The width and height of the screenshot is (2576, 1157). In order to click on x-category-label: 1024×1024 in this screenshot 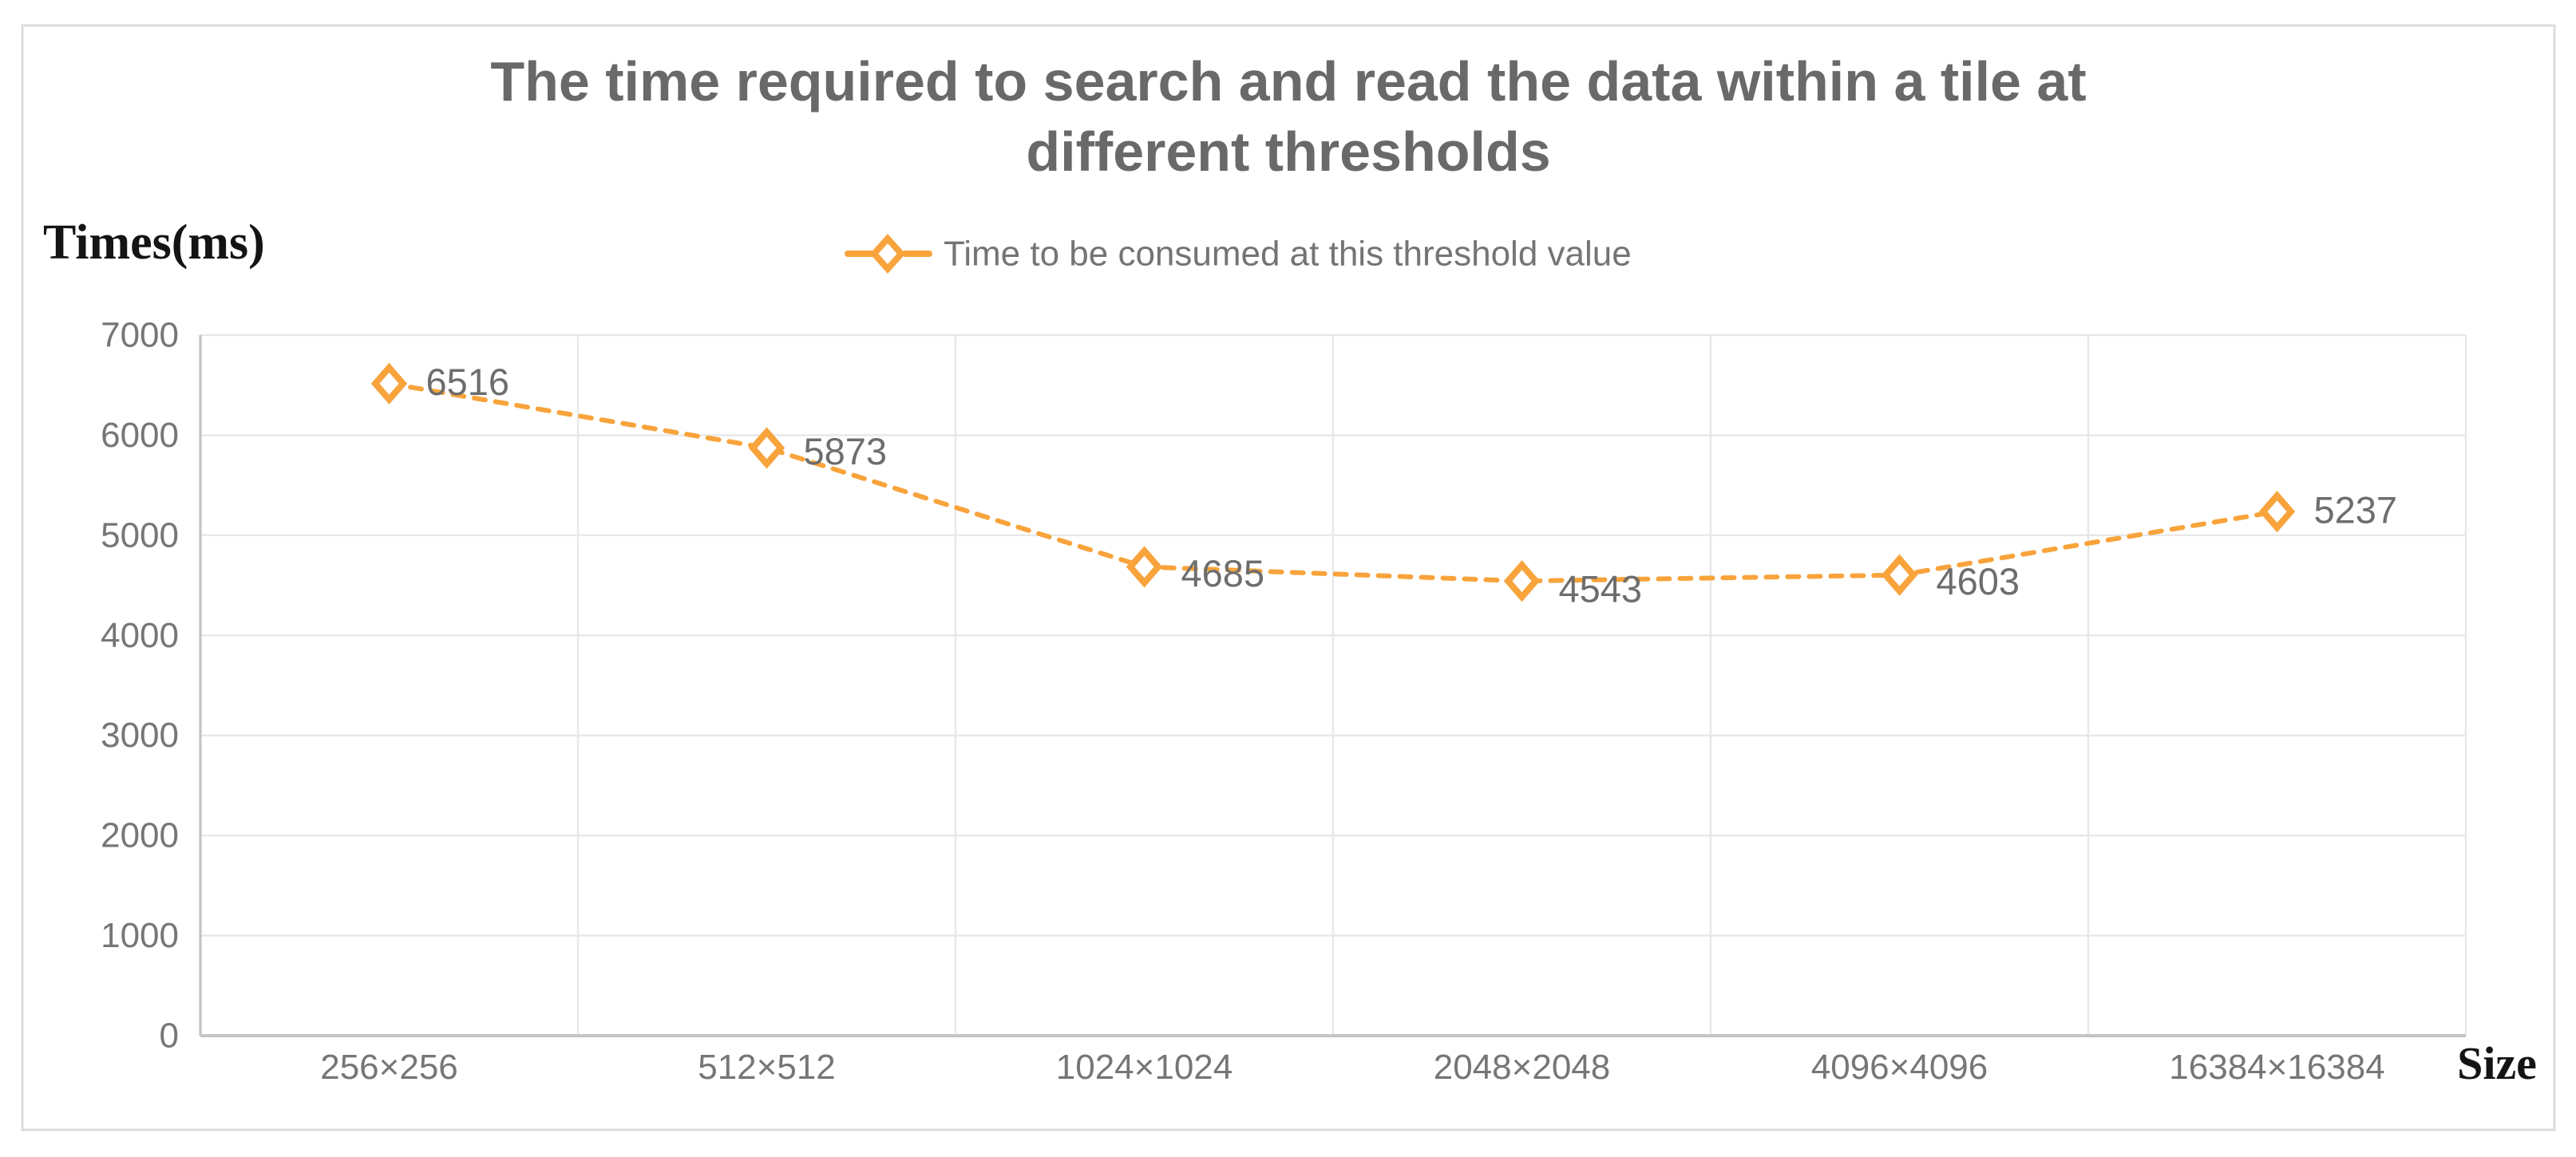, I will do `click(1145, 1067)`.